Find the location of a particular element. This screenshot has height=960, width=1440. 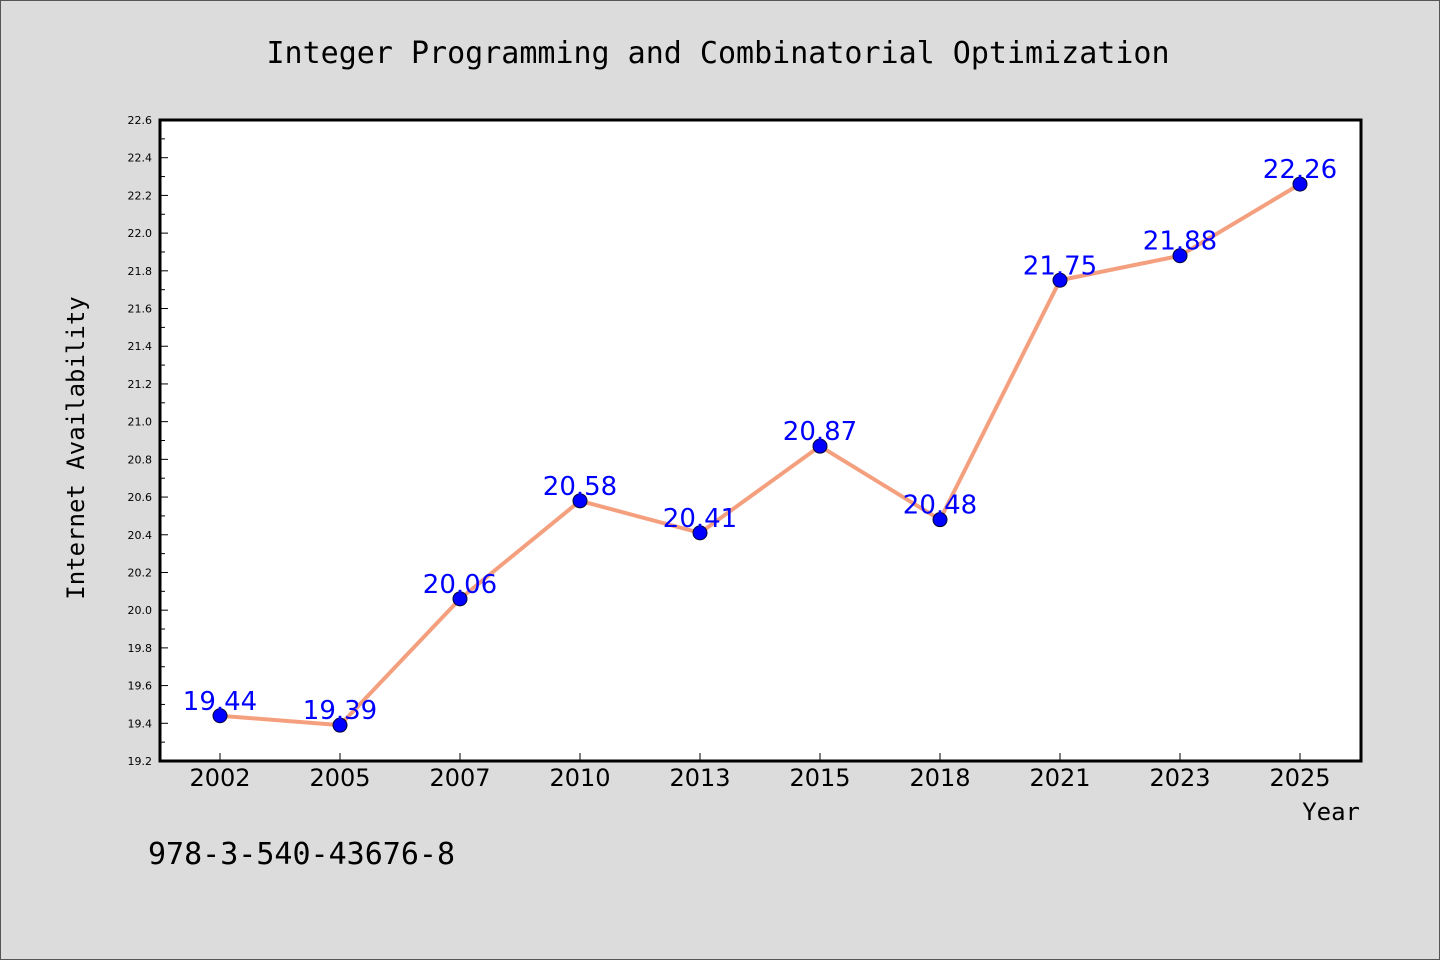

data-label: 20.87 is located at coordinates (820, 432).